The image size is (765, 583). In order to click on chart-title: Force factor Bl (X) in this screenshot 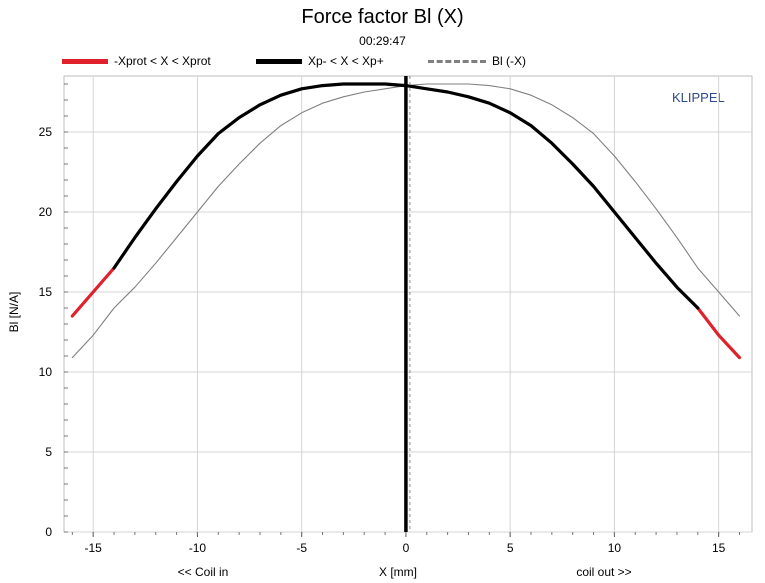, I will do `click(382, 17)`.